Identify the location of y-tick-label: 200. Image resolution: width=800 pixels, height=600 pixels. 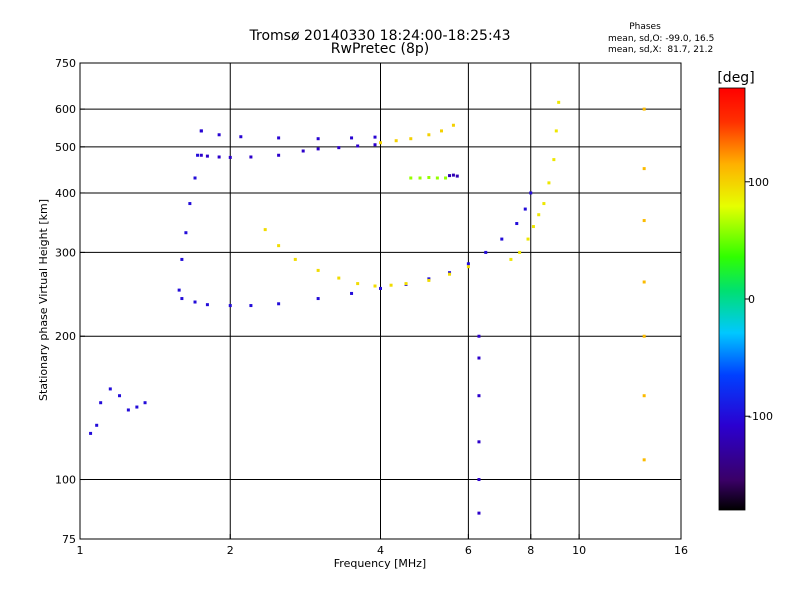
(65, 336).